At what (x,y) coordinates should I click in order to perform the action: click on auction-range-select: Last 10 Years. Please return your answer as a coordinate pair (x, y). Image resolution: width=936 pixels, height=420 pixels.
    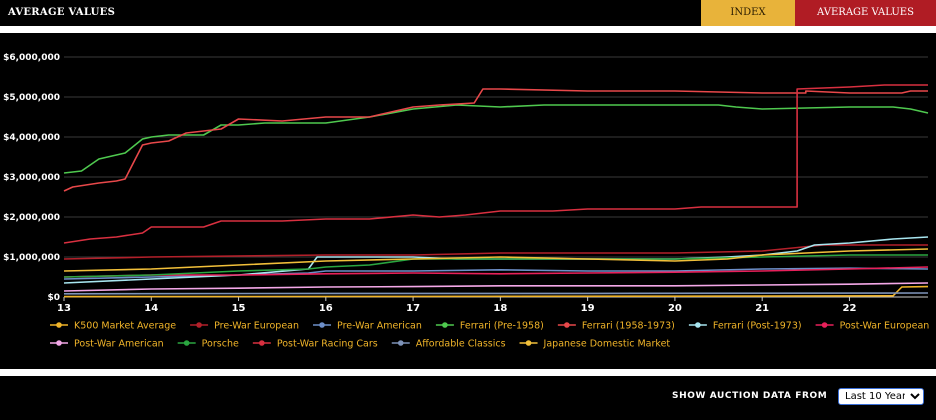
    Looking at the image, I should click on (881, 396).